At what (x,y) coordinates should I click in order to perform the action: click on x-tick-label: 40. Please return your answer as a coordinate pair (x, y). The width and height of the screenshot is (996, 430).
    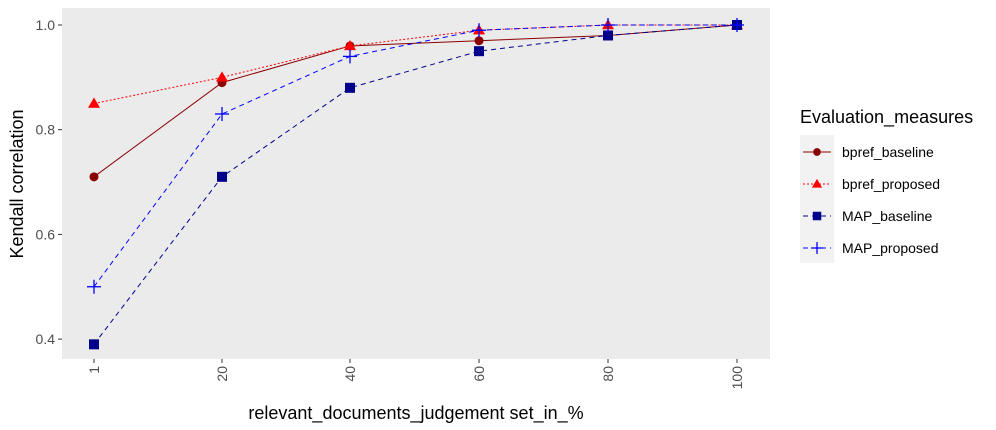
    Looking at the image, I should click on (350, 374).